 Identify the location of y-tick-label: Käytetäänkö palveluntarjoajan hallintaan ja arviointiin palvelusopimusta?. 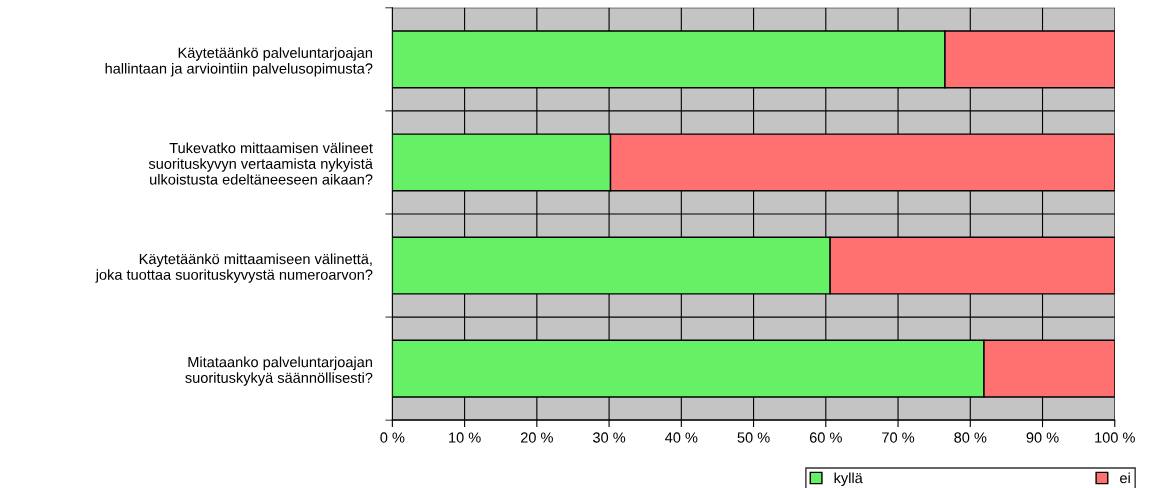
(239, 62).